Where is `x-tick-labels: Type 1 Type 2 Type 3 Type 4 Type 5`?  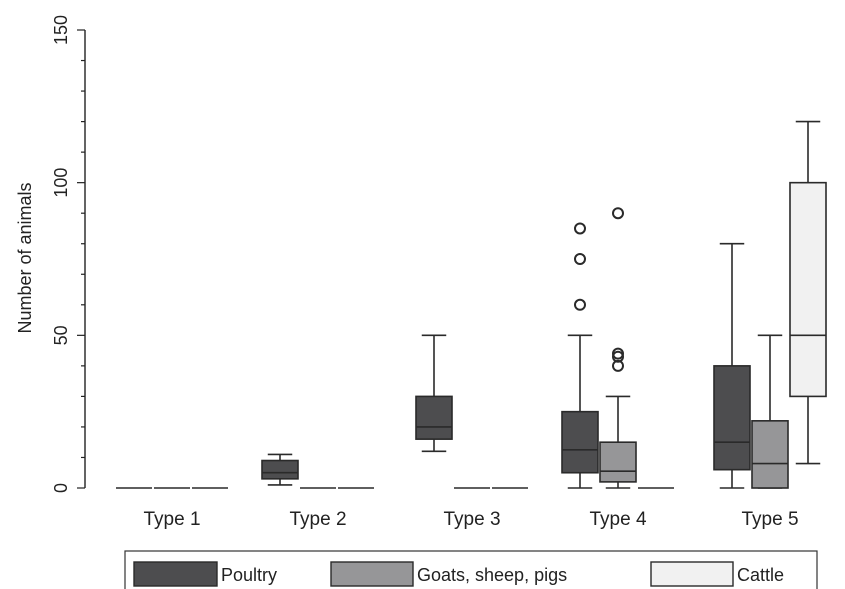 x-tick-labels: Type 1 Type 2 Type 3 Type 4 Type 5 is located at coordinates (470, 519).